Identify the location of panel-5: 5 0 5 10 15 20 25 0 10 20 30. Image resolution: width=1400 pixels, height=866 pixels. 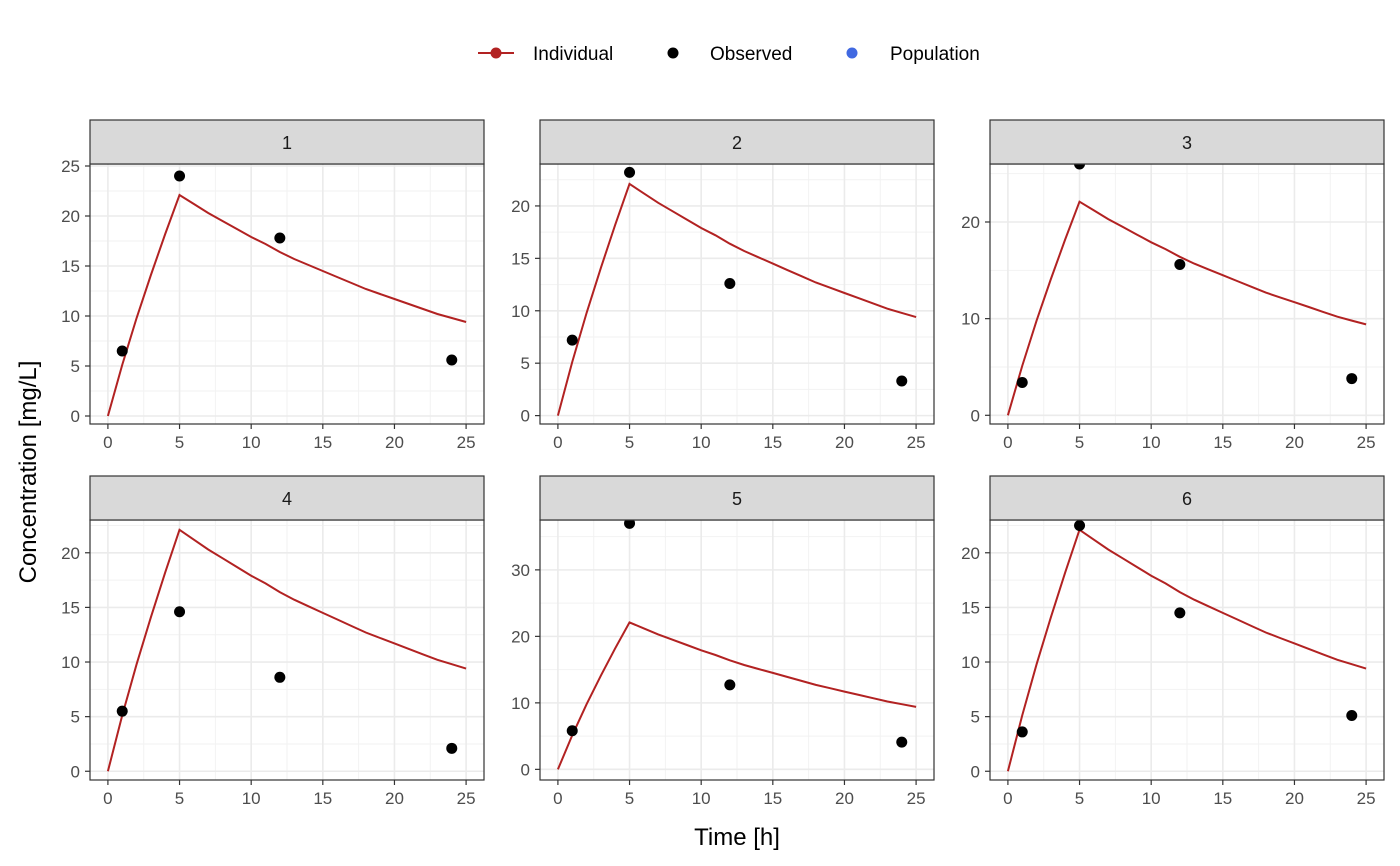
(723, 641).